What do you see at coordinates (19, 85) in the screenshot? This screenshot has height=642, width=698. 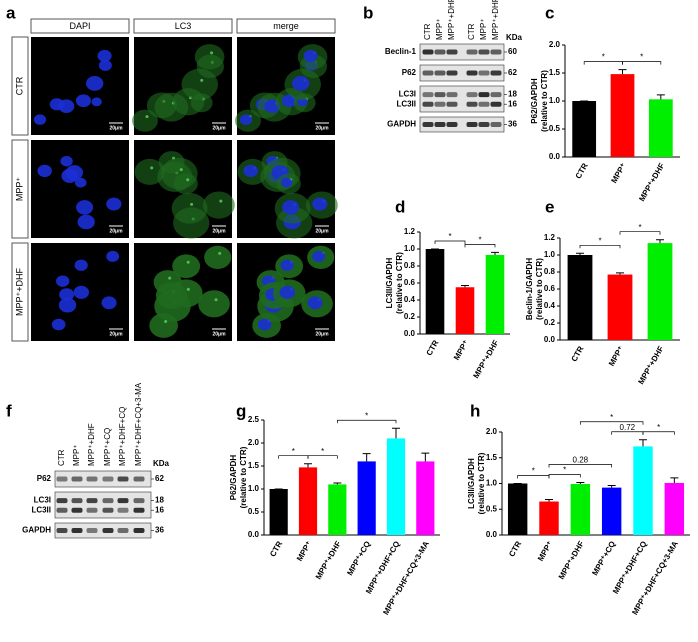 I see `row-header: CTR` at bounding box center [19, 85].